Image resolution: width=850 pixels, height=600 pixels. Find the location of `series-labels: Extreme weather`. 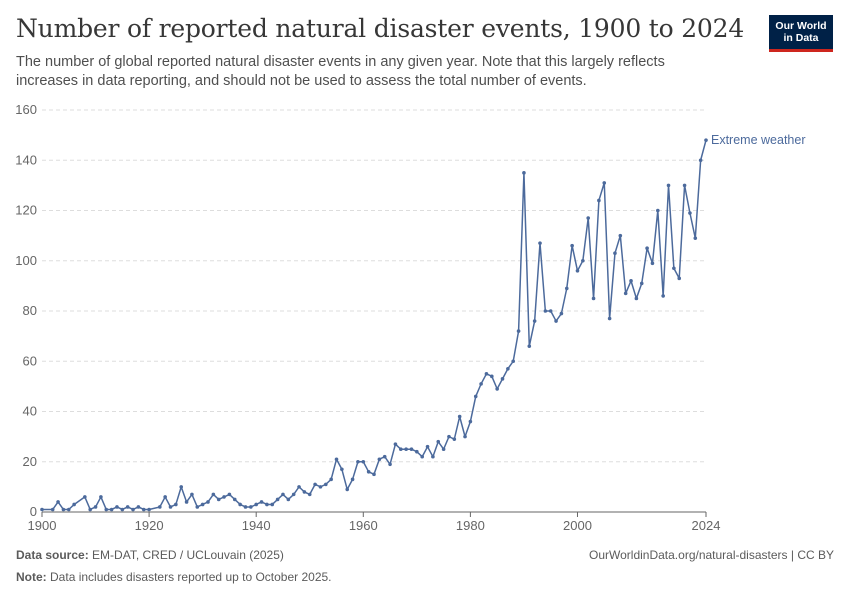

series-labels: Extreme weather is located at coordinates (758, 140).